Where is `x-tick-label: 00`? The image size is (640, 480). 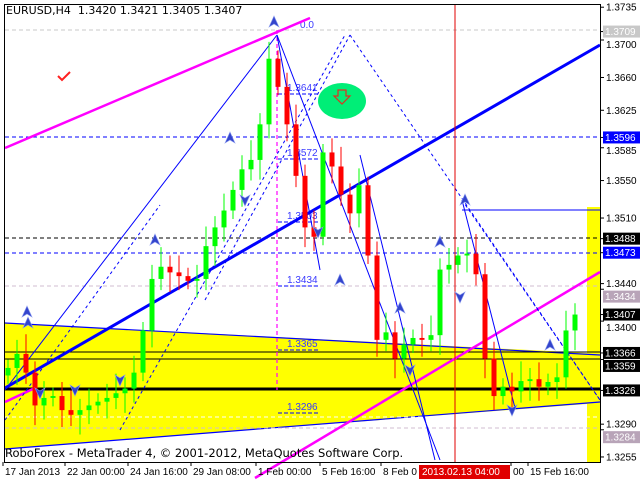 x-tick-label: 00 is located at coordinates (519, 472).